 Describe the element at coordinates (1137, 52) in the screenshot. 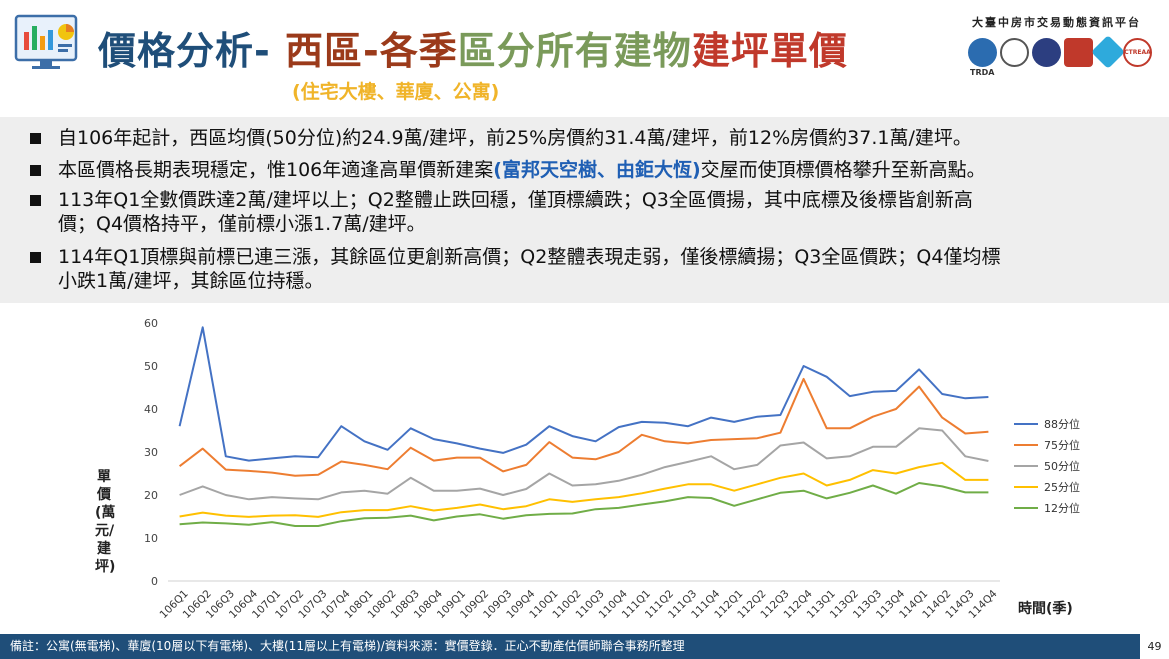

I see `ctreaa-logo-icon: CTREAA` at that location.